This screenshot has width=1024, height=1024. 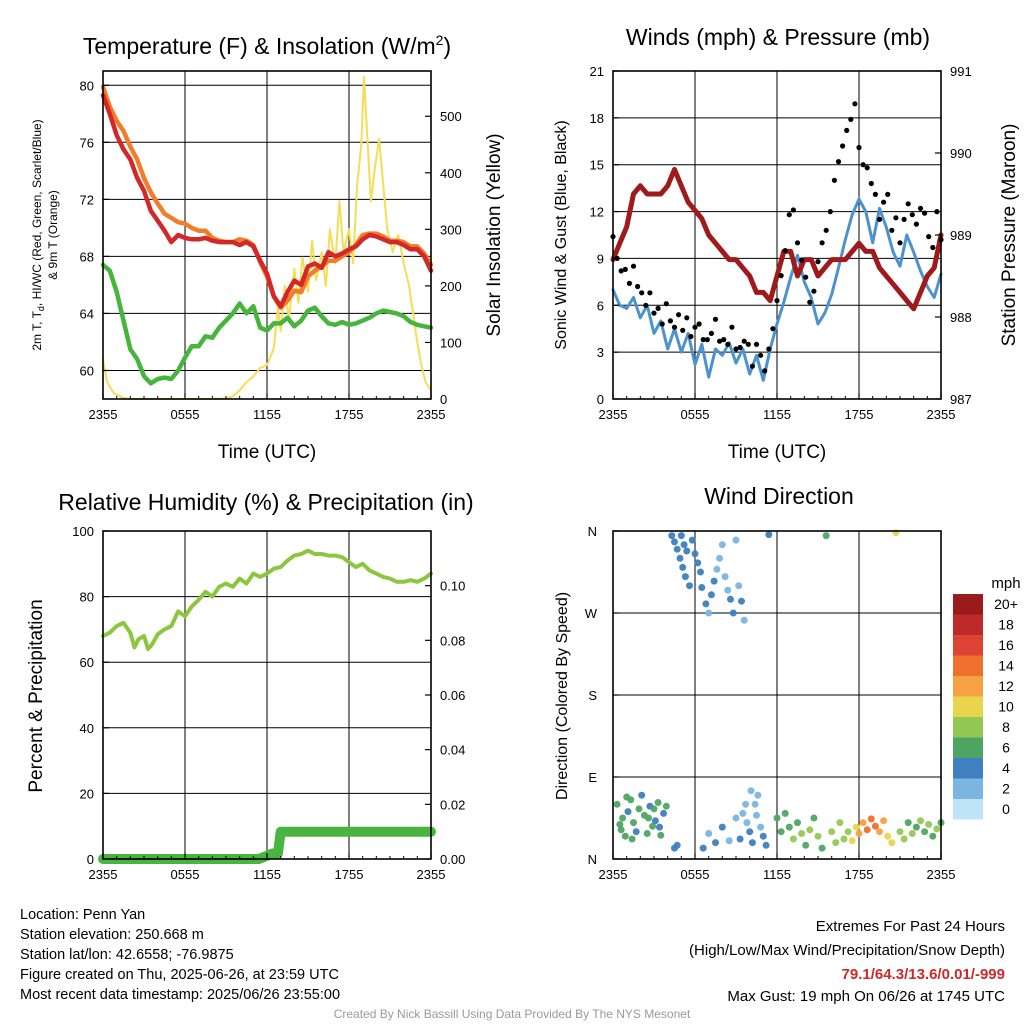 What do you see at coordinates (452, 859) in the screenshot?
I see `y-right-tick-label: 0.00` at bounding box center [452, 859].